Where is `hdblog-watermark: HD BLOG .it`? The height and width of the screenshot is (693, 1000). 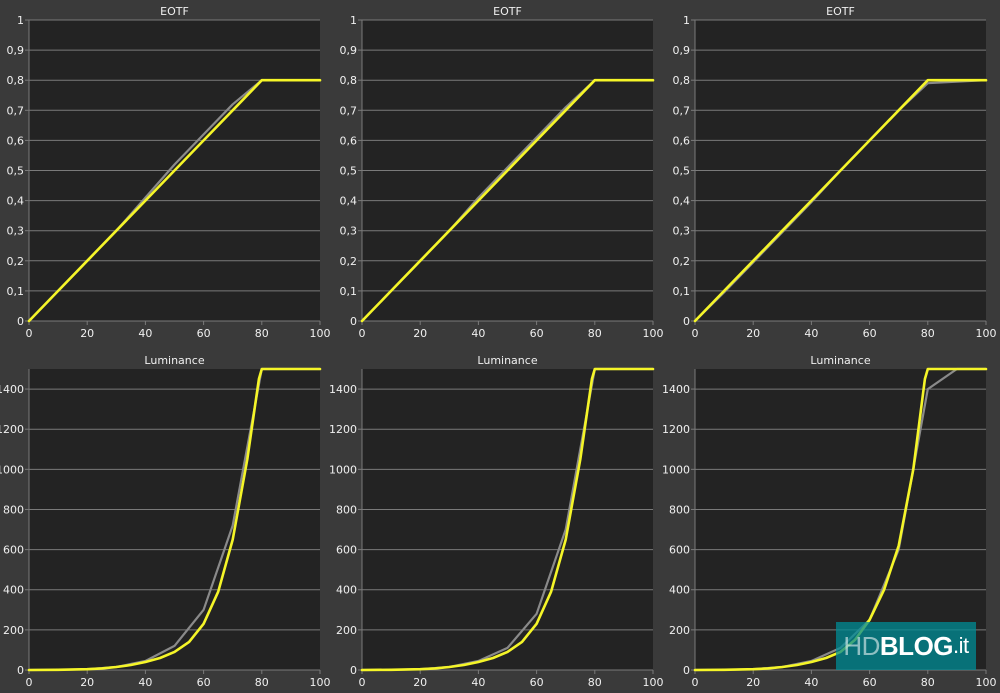 hdblog-watermark: HD BLOG .it is located at coordinates (906, 646).